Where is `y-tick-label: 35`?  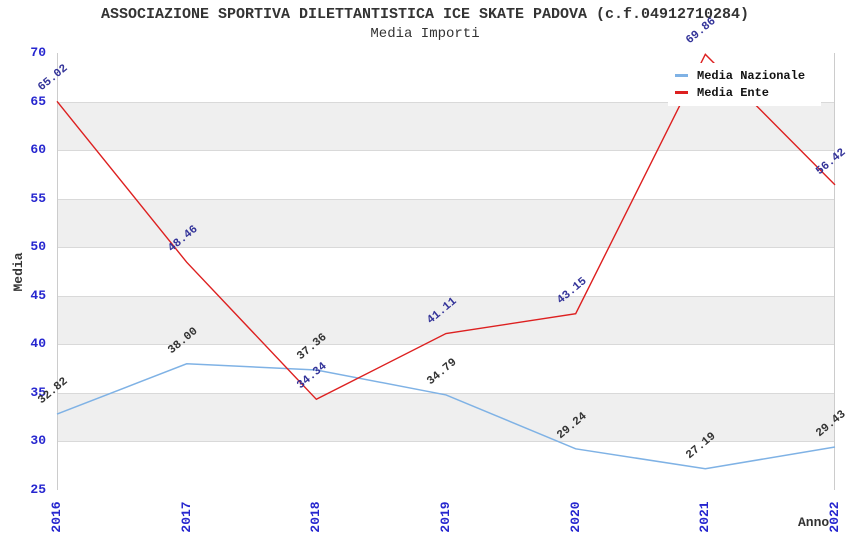
y-tick-label: 35 is located at coordinates (38, 392).